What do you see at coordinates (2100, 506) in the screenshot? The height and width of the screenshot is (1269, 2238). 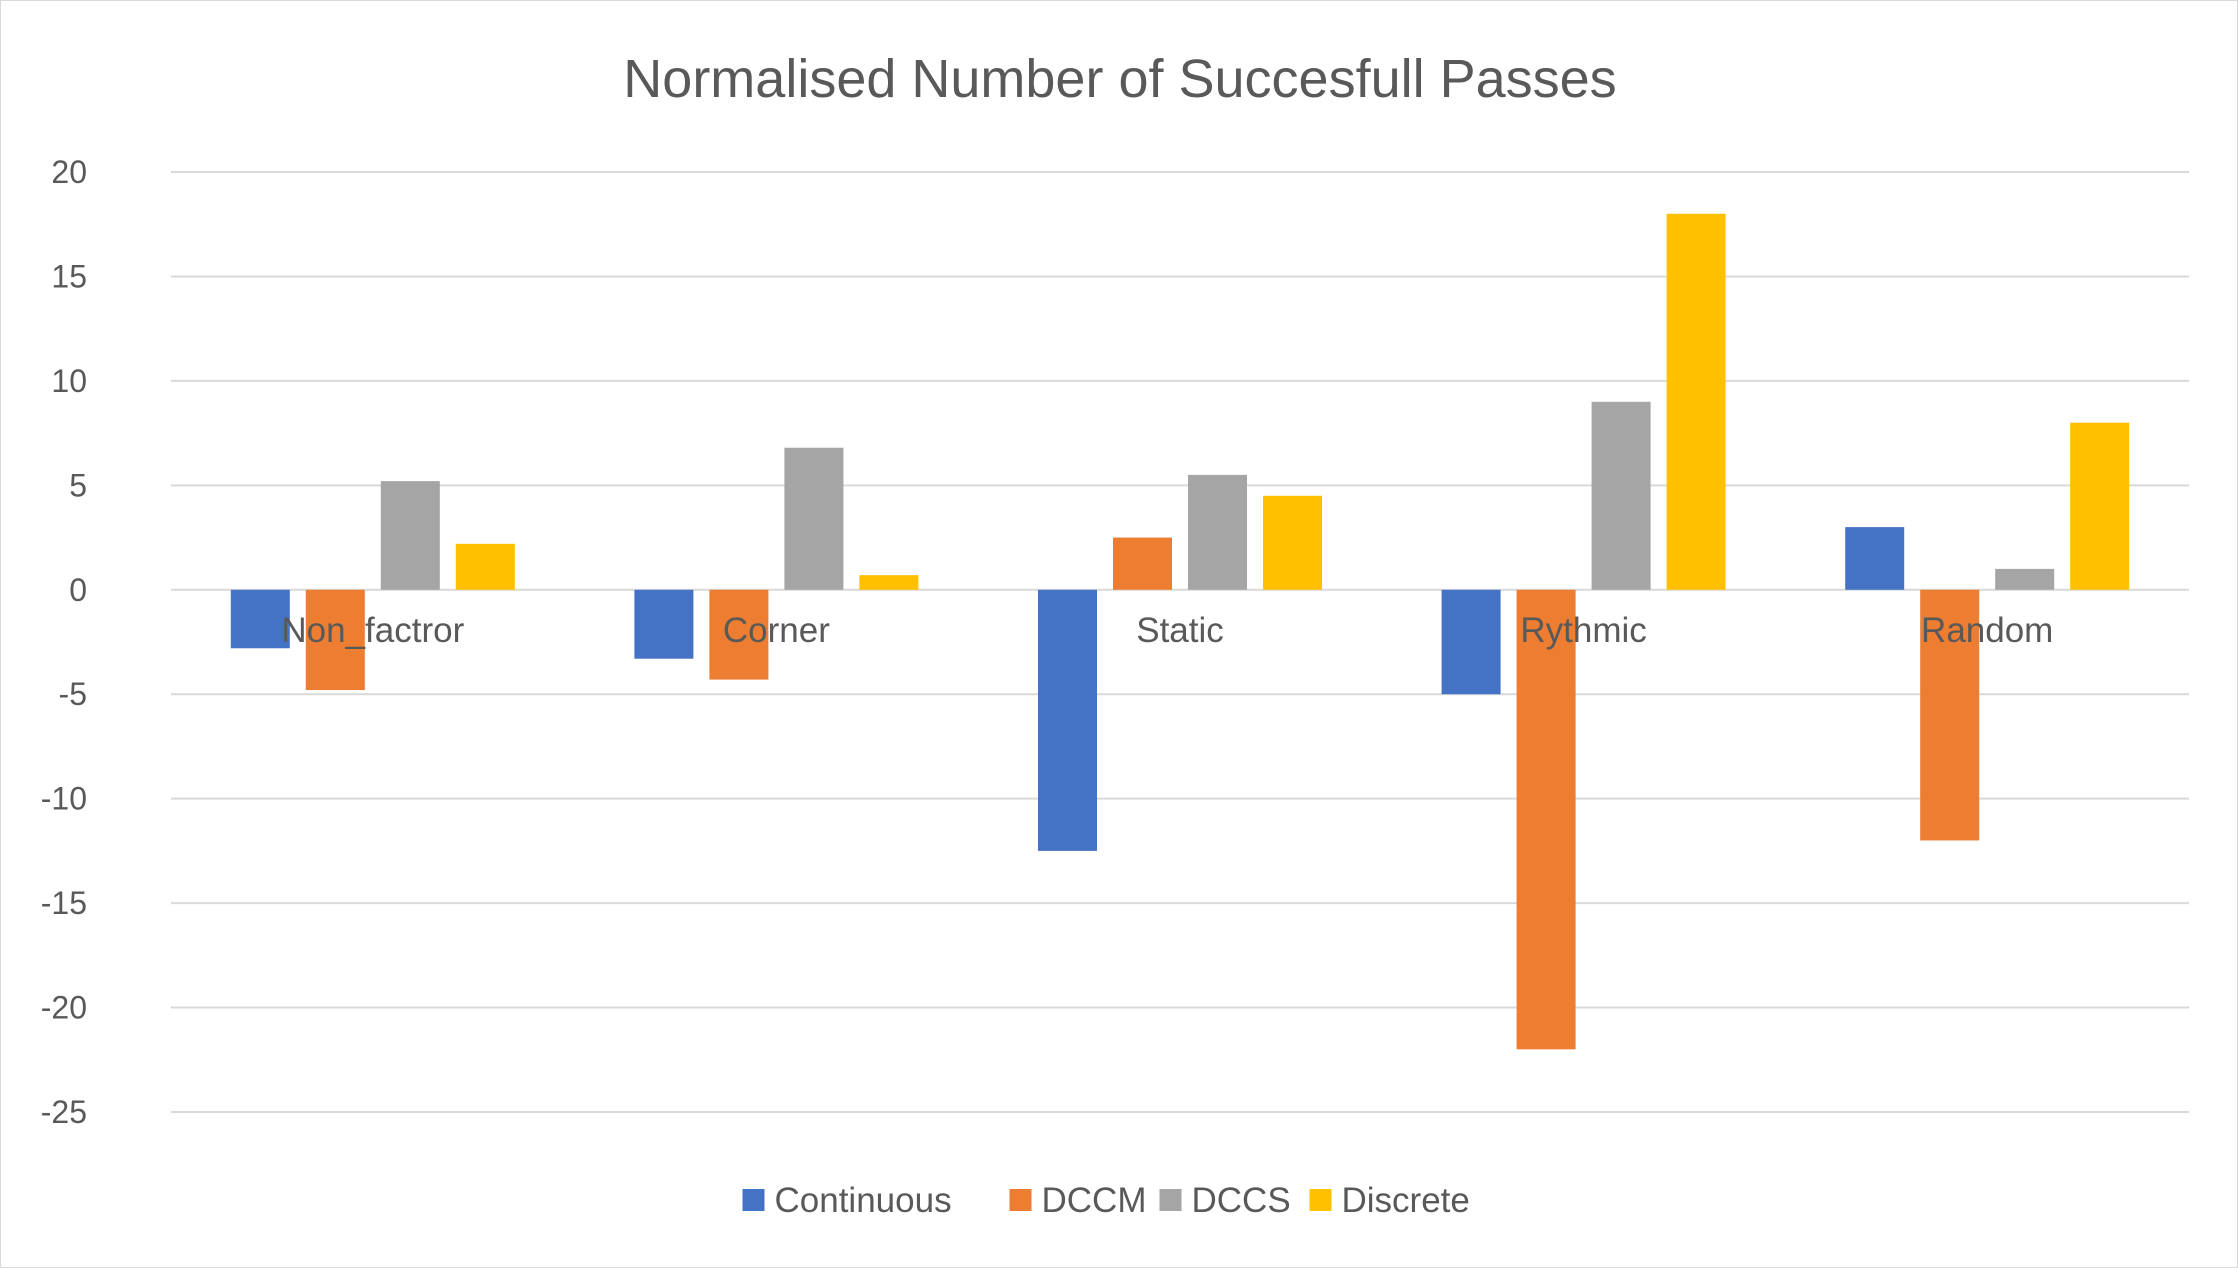 I see `bar-discrete-random` at bounding box center [2100, 506].